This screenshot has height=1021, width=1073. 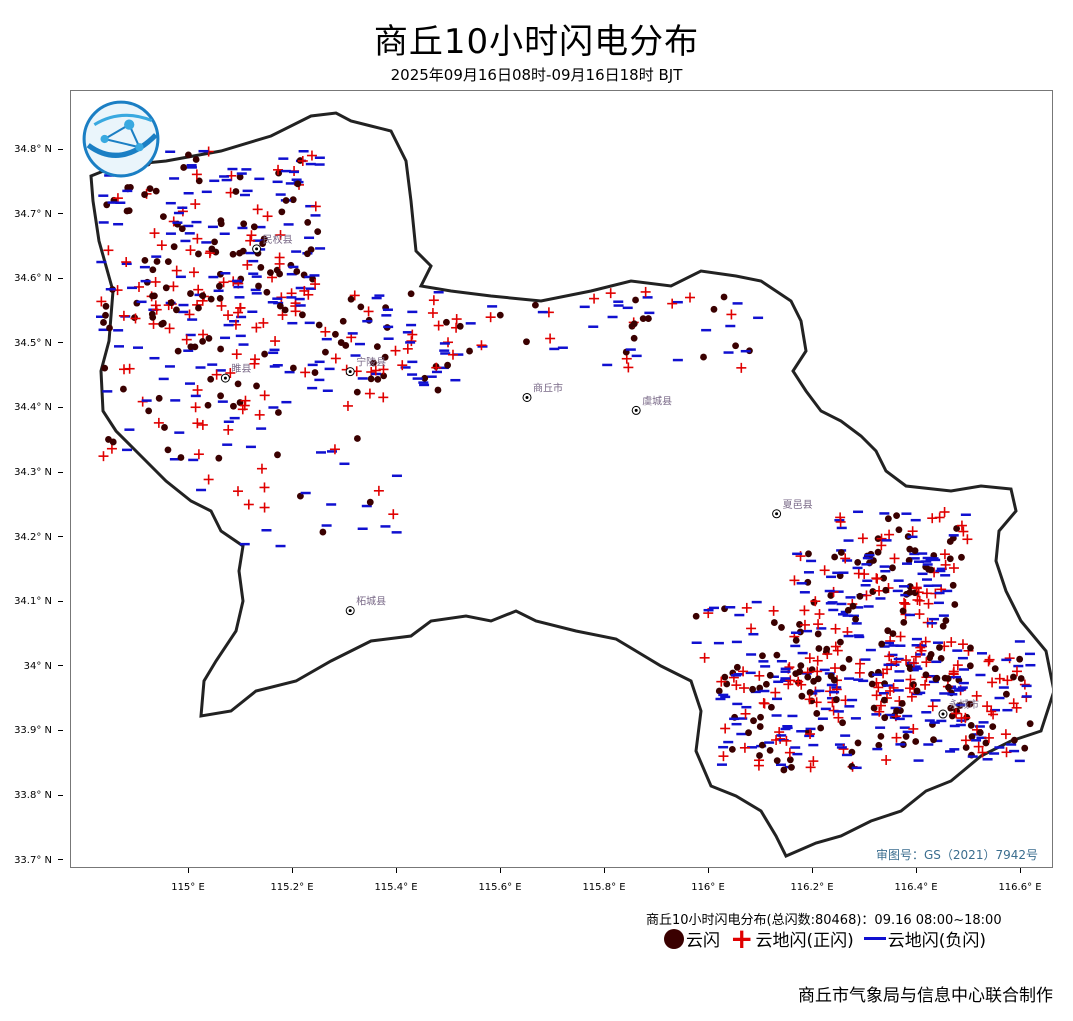 I want to click on city-label: 民权县, so click(x=278, y=239).